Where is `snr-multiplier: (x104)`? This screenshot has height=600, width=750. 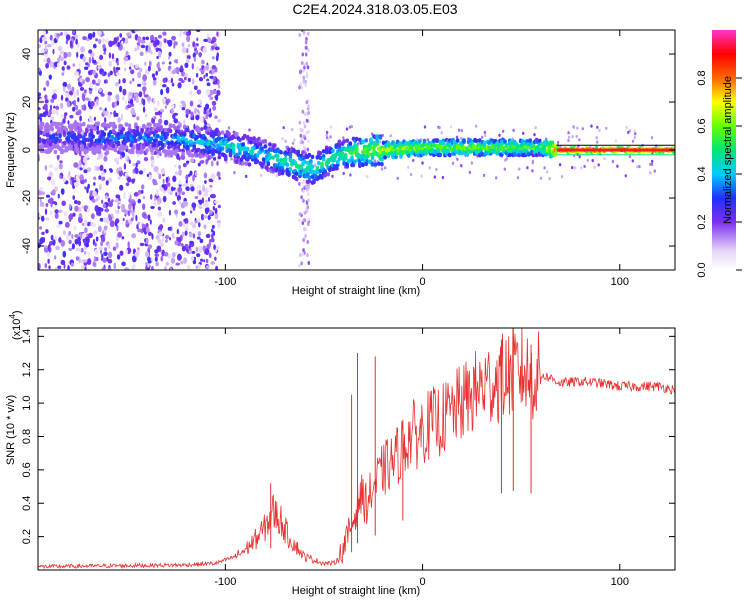 snr-multiplier: (x104) is located at coordinates (15, 325).